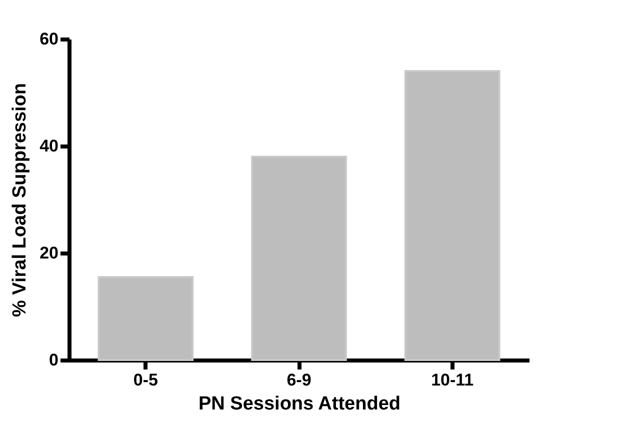 This screenshot has width=629, height=436. I want to click on y-tick-label: 20, so click(49, 253).